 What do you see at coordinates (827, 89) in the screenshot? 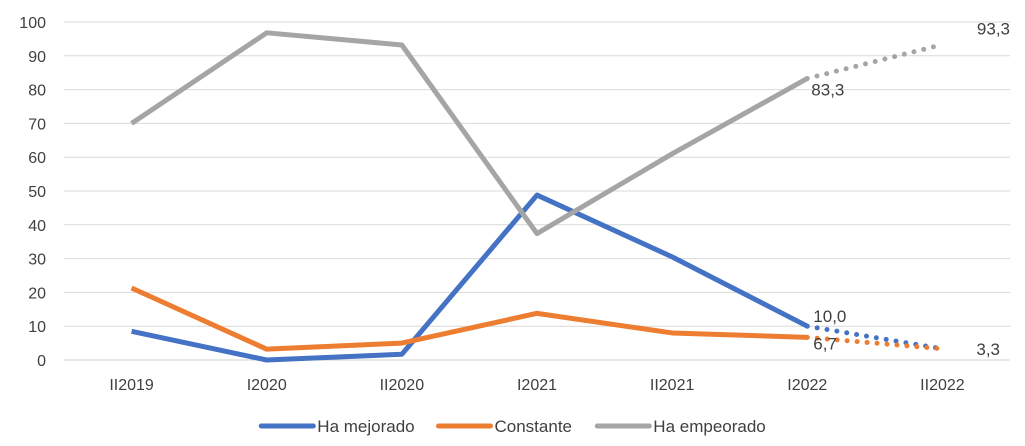
I see `data-label: 83,3` at bounding box center [827, 89].